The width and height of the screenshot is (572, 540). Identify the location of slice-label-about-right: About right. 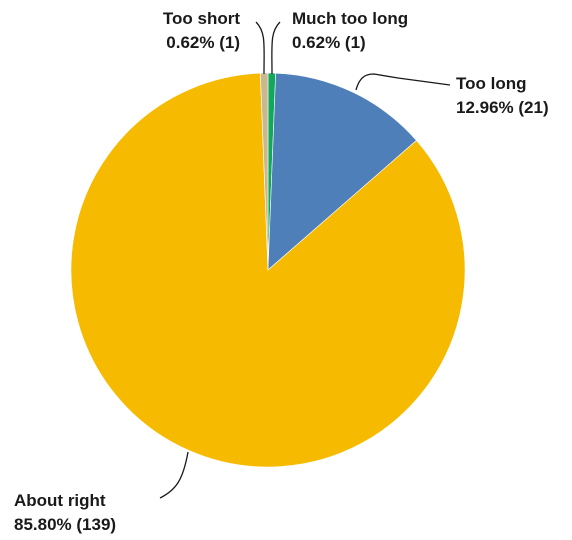
(60, 500).